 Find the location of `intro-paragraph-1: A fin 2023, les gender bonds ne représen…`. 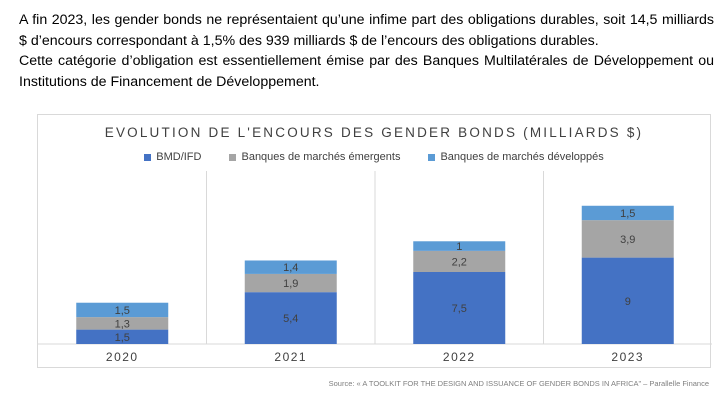

intro-paragraph-1: A fin 2023, les gender bonds ne représen… is located at coordinates (366, 30).